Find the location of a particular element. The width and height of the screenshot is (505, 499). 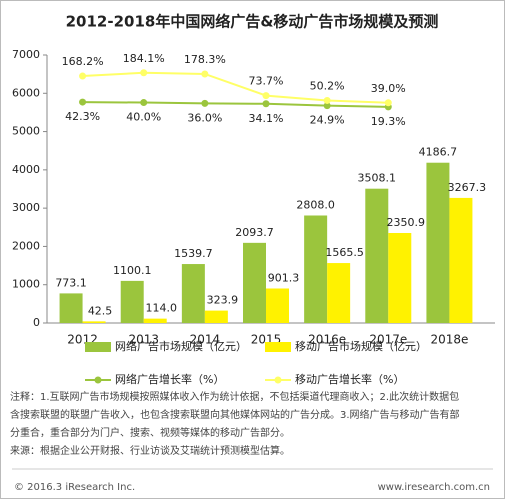

value-label: 168.2% is located at coordinates (83, 61).